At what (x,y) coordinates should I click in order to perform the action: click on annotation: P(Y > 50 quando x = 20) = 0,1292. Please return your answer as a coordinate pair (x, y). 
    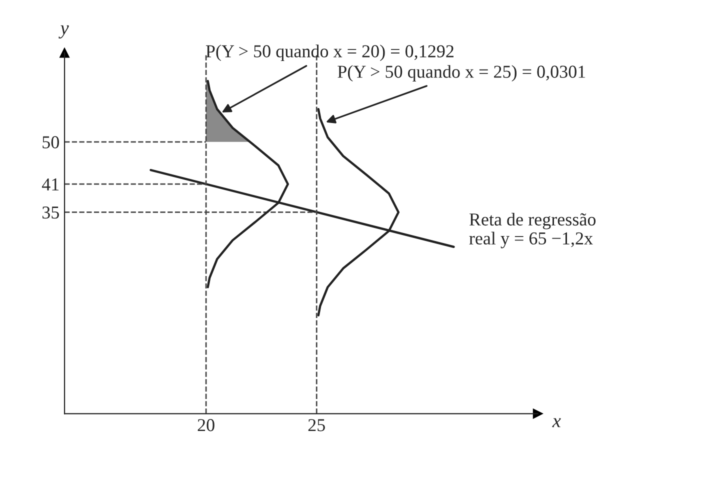
    Looking at the image, I should click on (330, 53).